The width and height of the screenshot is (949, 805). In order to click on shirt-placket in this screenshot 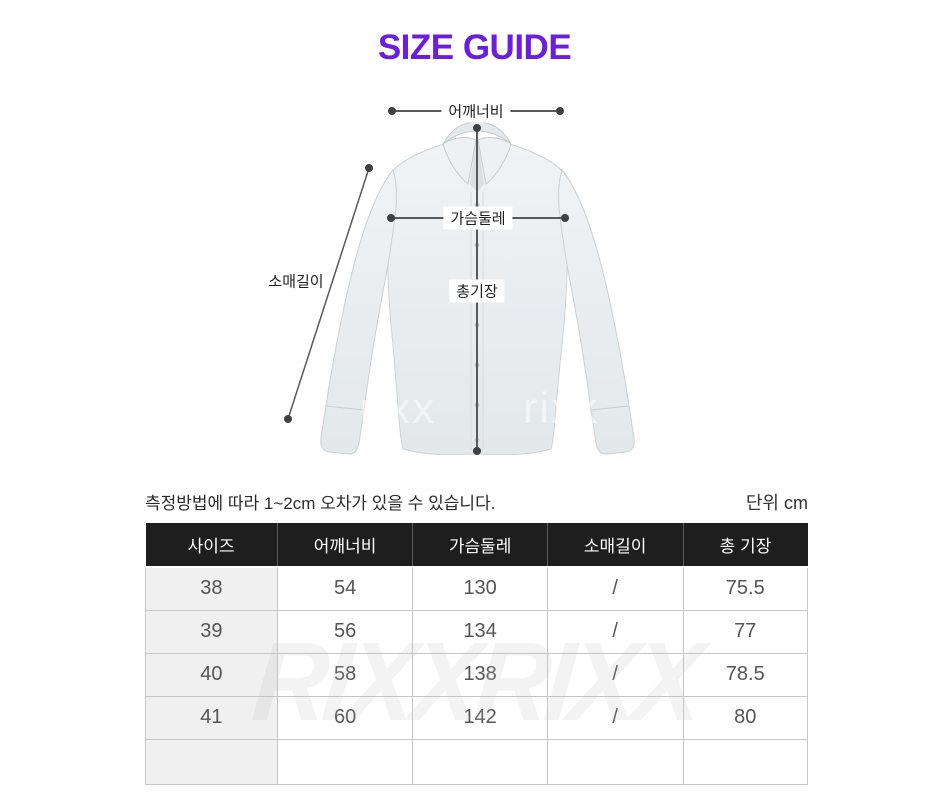, I will do `click(477, 321)`.